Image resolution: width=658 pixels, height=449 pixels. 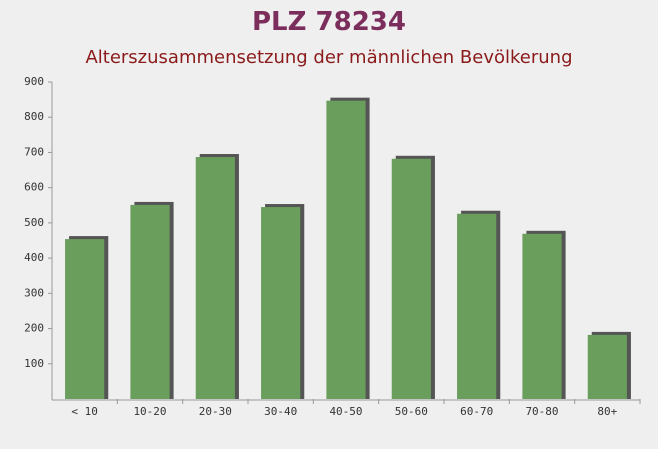 I want to click on y-tick-label: 600, so click(x=34, y=187).